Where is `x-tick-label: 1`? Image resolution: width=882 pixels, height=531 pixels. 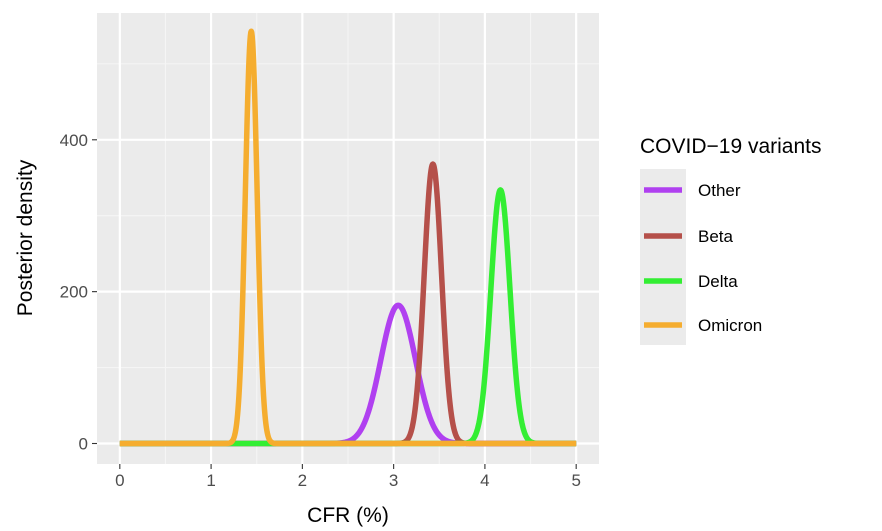 x-tick-label: 1 is located at coordinates (210, 480).